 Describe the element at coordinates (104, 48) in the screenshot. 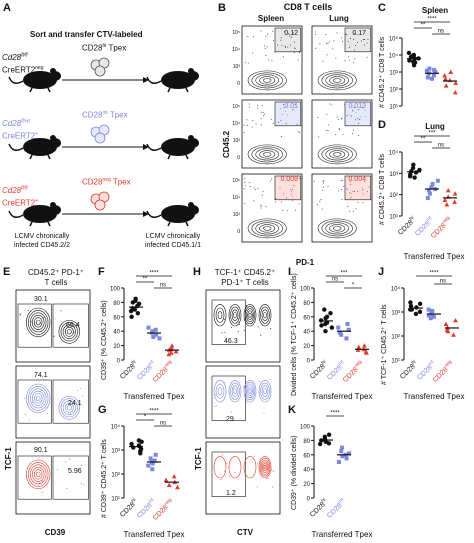

I see `tpex-label-hi: CD28hi Tpex` at that location.